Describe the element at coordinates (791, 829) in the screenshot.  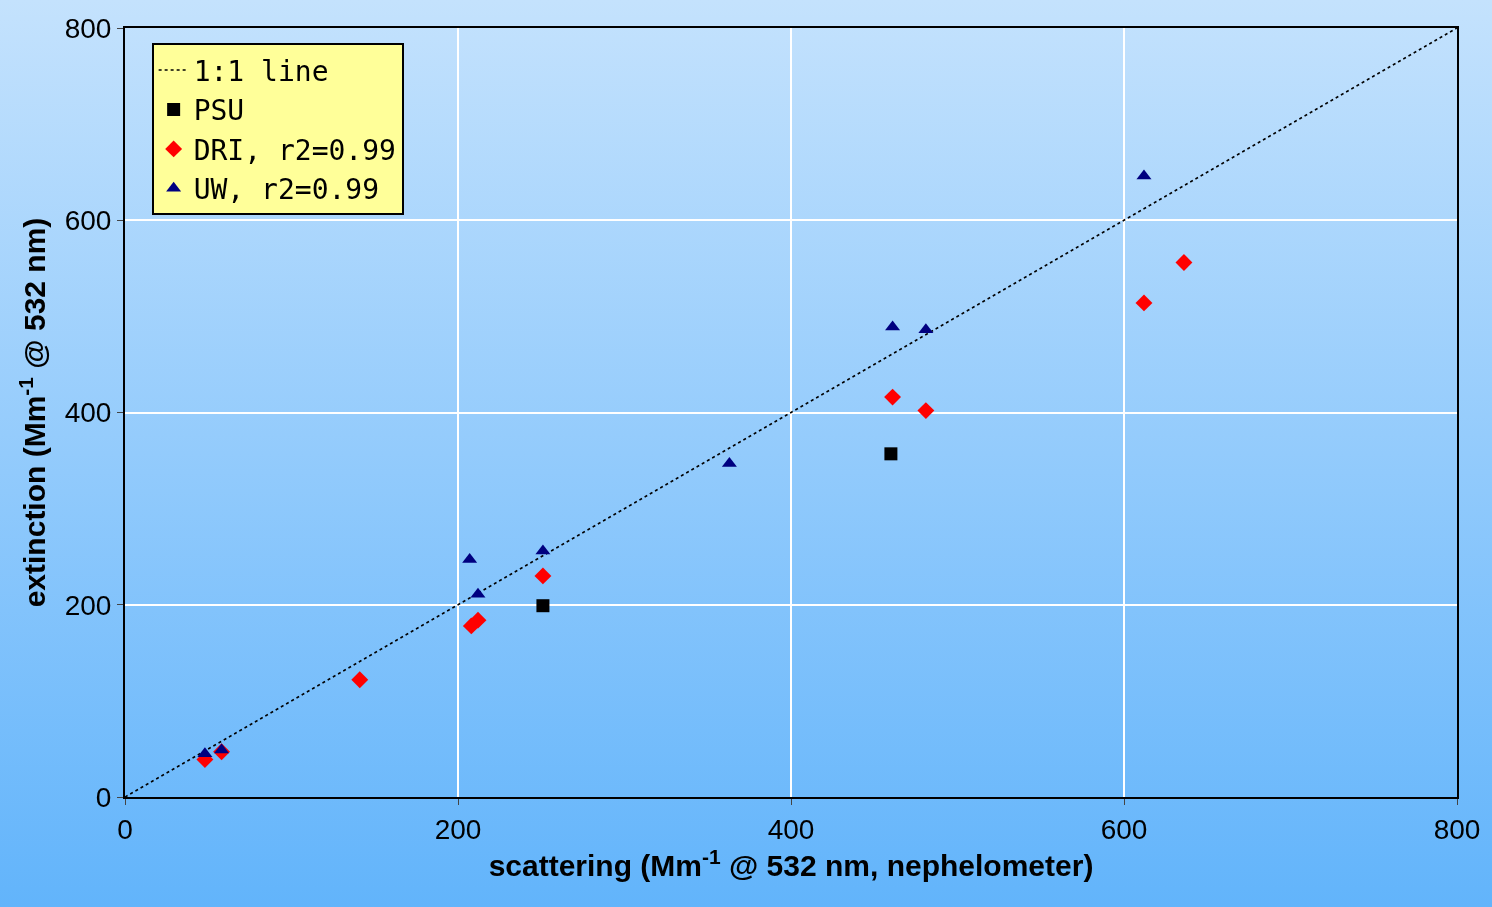
I see `x-tick-label: 400` at that location.